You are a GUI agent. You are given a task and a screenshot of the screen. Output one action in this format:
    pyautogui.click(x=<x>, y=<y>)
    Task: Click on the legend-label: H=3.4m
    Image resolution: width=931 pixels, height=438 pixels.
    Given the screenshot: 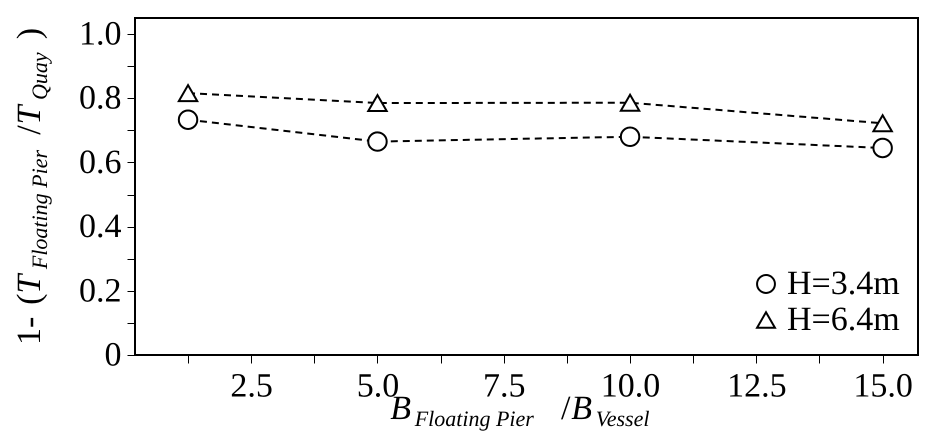 What is the action you would take?
    pyautogui.click(x=843, y=283)
    